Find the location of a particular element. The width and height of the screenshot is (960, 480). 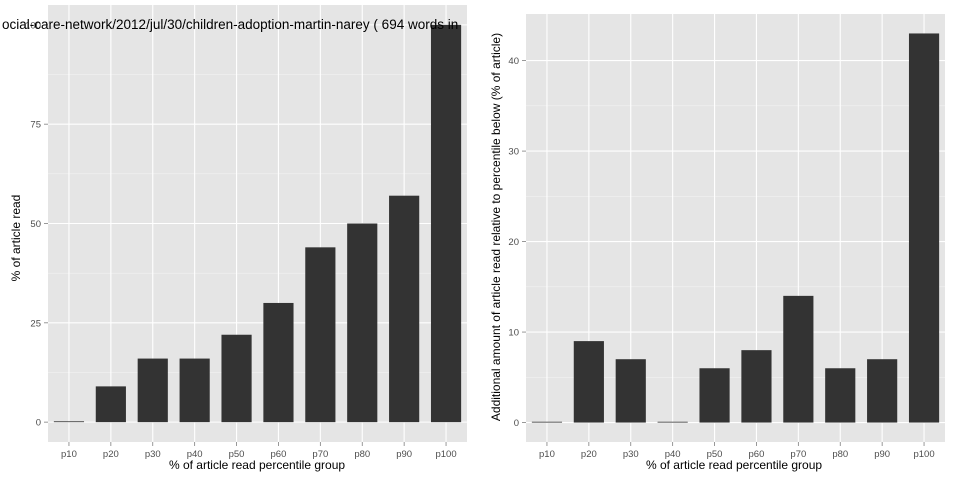

right-x-tick-label: p90 is located at coordinates (882, 454).